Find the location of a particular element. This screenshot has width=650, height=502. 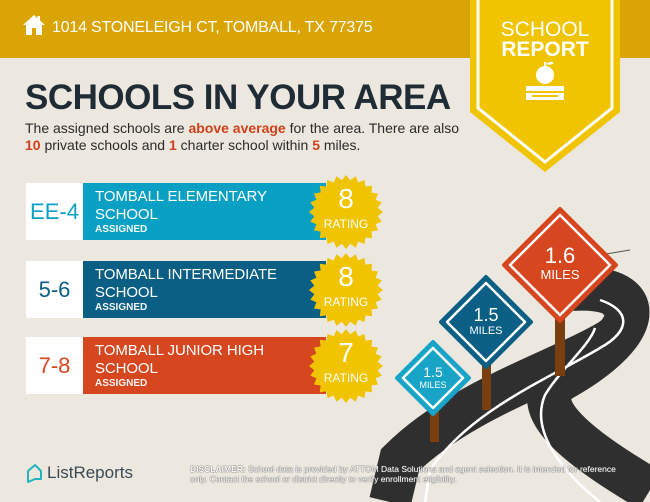

school-name: TOMBALL INTERMEDIATE SCHOOL is located at coordinates (186, 283).